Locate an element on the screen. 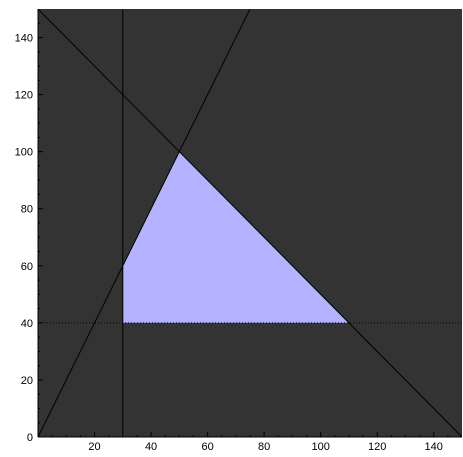 Image resolution: width=463 pixels, height=457 pixels. x-tick-label: 40 is located at coordinates (151, 446).